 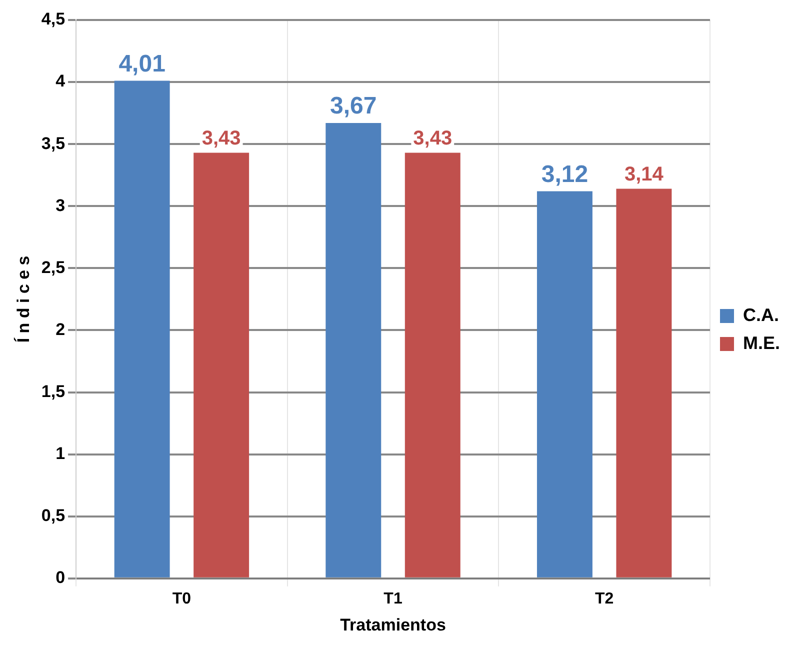 I want to click on y-tick-label: 2,5, so click(x=53, y=267).